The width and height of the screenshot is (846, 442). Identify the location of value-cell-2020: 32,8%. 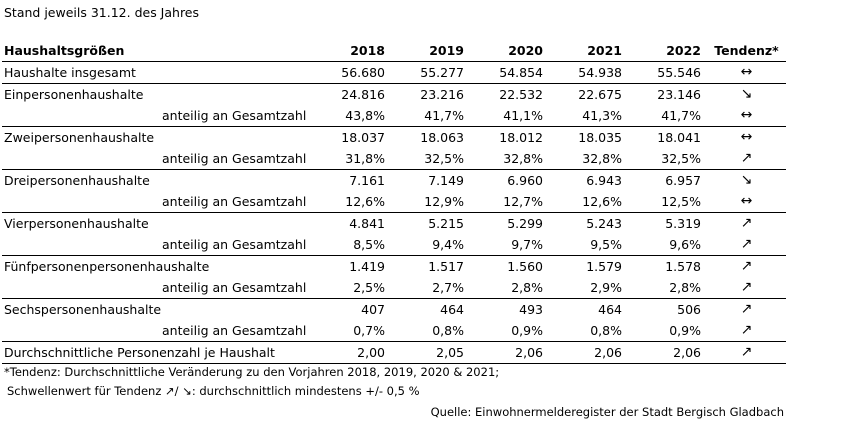
(523, 158).